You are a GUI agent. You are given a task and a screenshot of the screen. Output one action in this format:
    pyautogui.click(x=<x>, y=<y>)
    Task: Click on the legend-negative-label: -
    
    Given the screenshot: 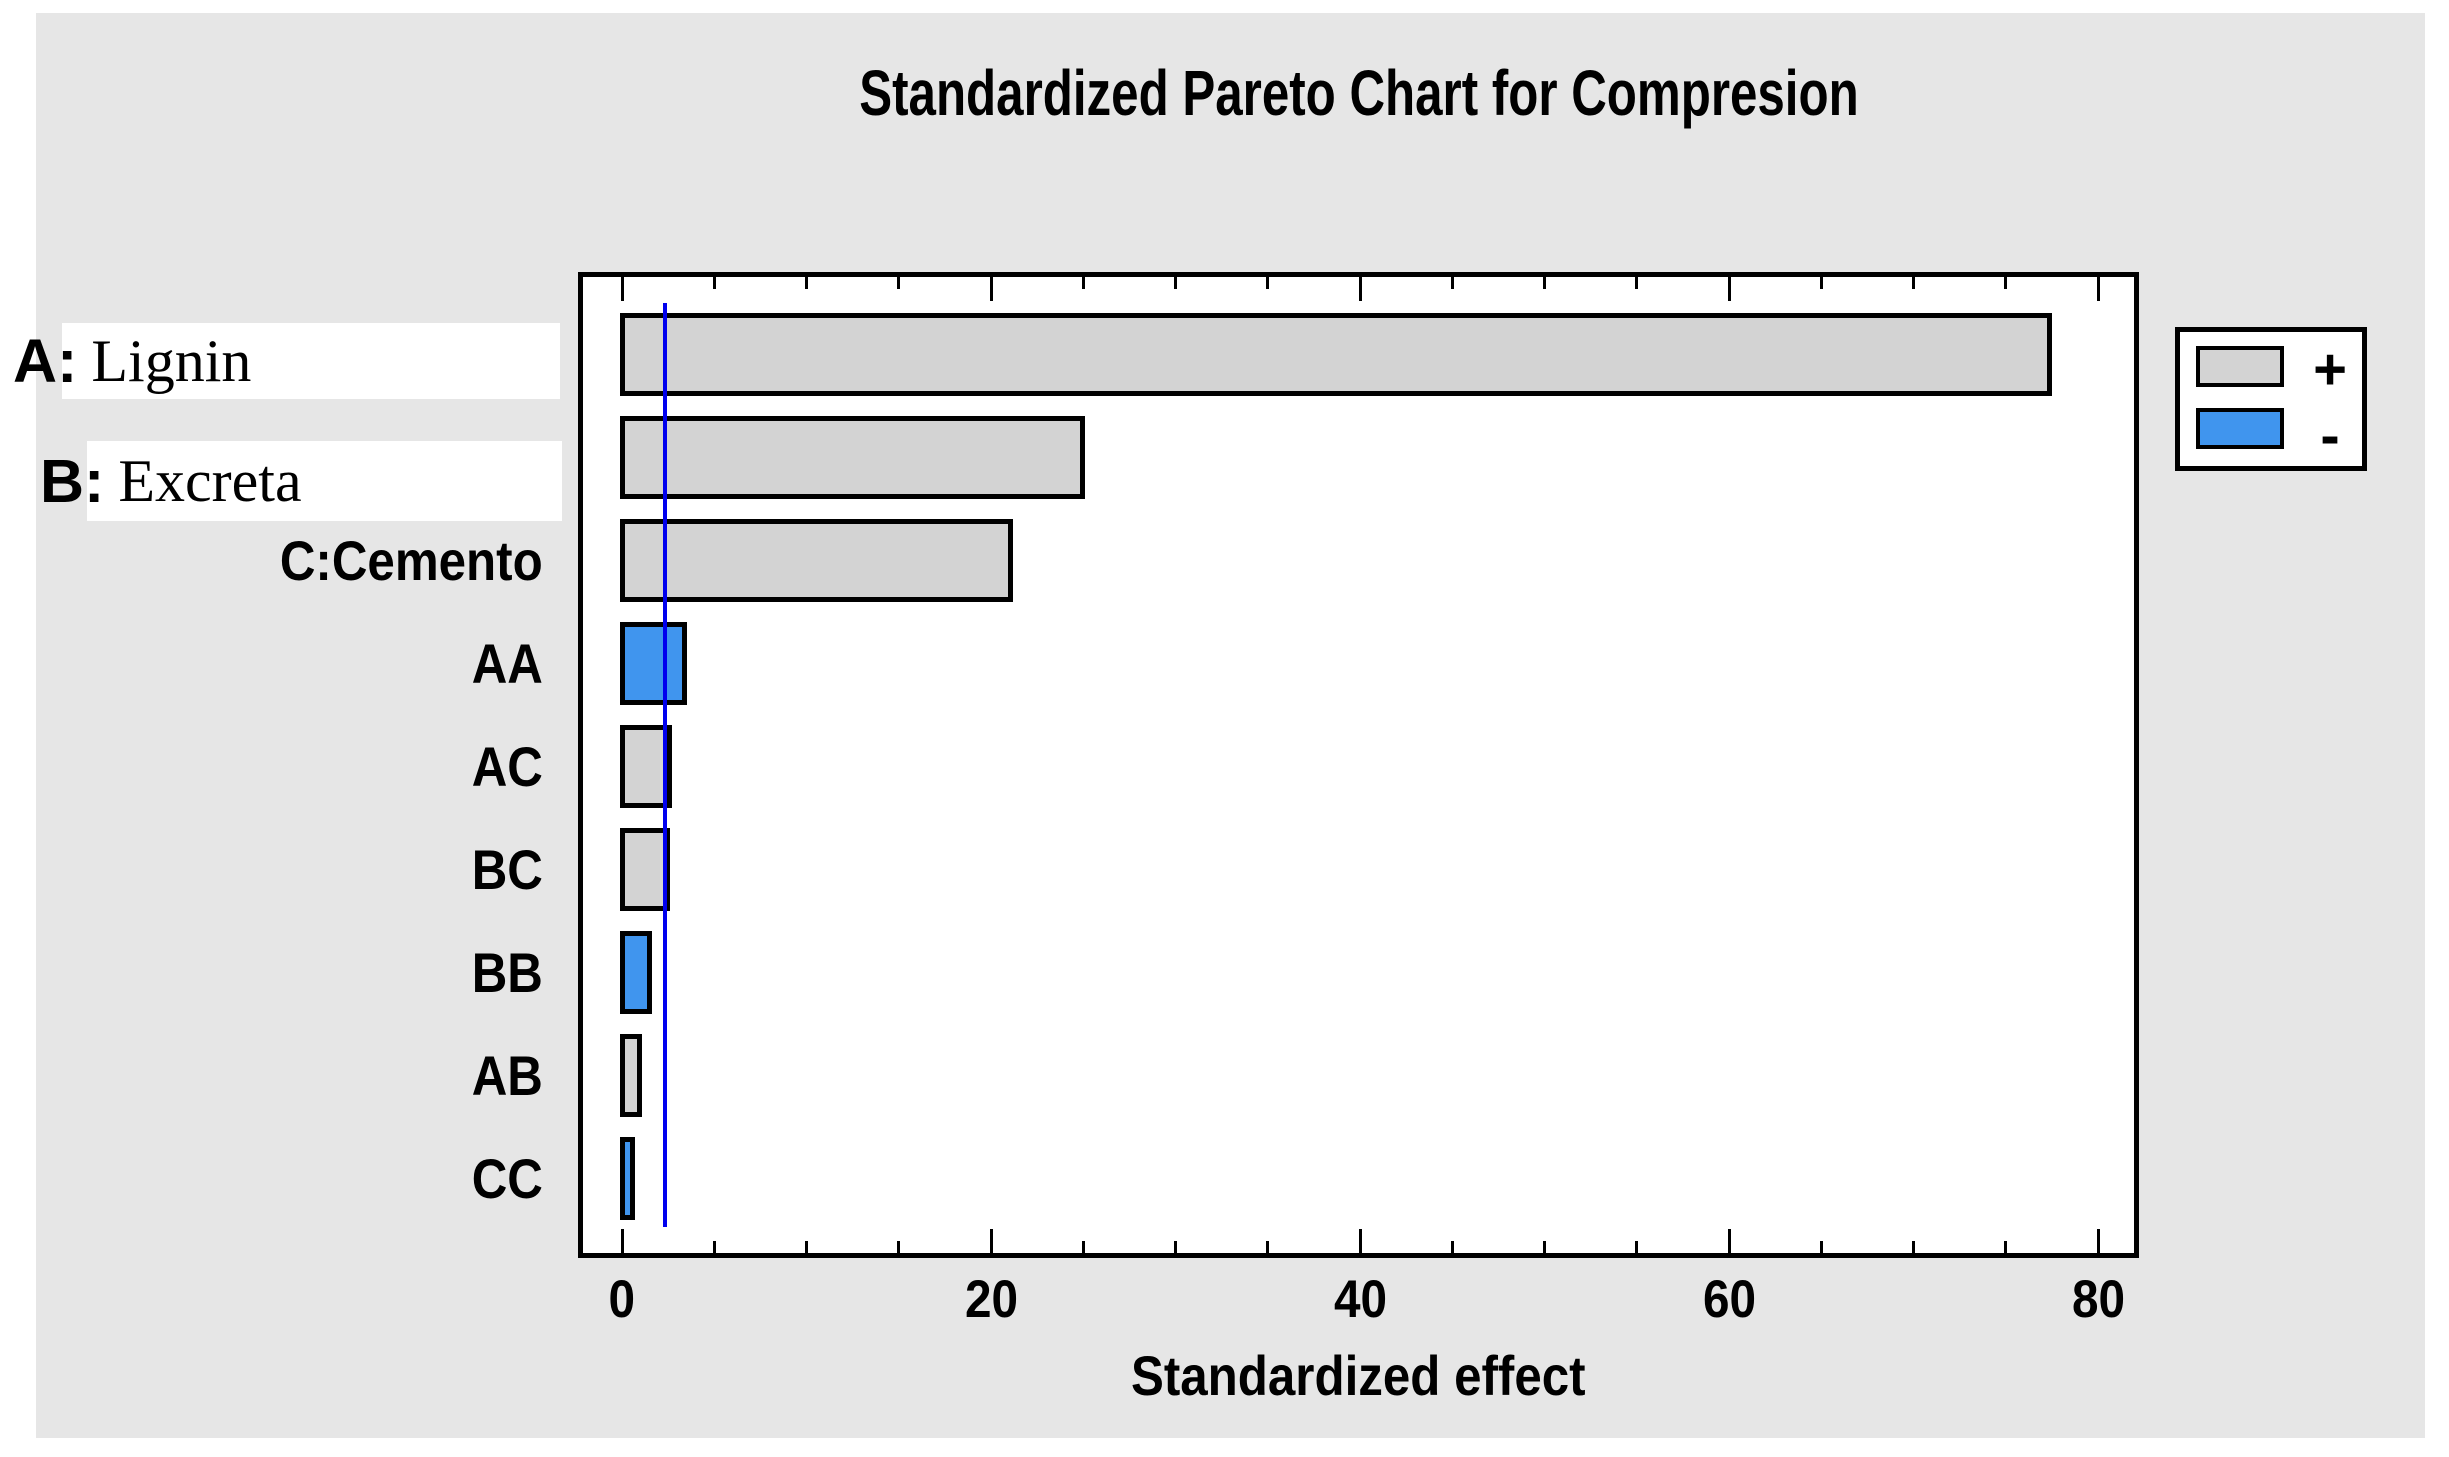 What is the action you would take?
    pyautogui.click(x=2330, y=435)
    